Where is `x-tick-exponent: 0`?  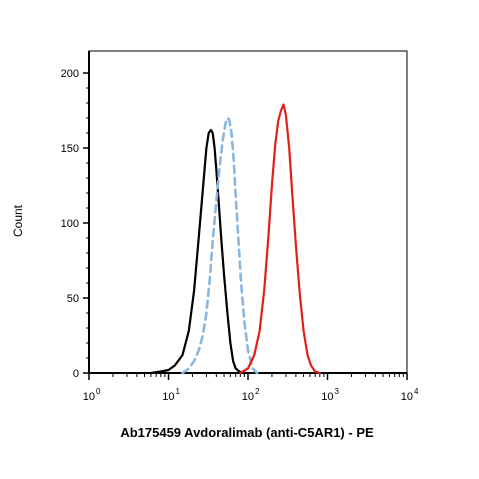
x-tick-exponent: 0 is located at coordinates (98, 391).